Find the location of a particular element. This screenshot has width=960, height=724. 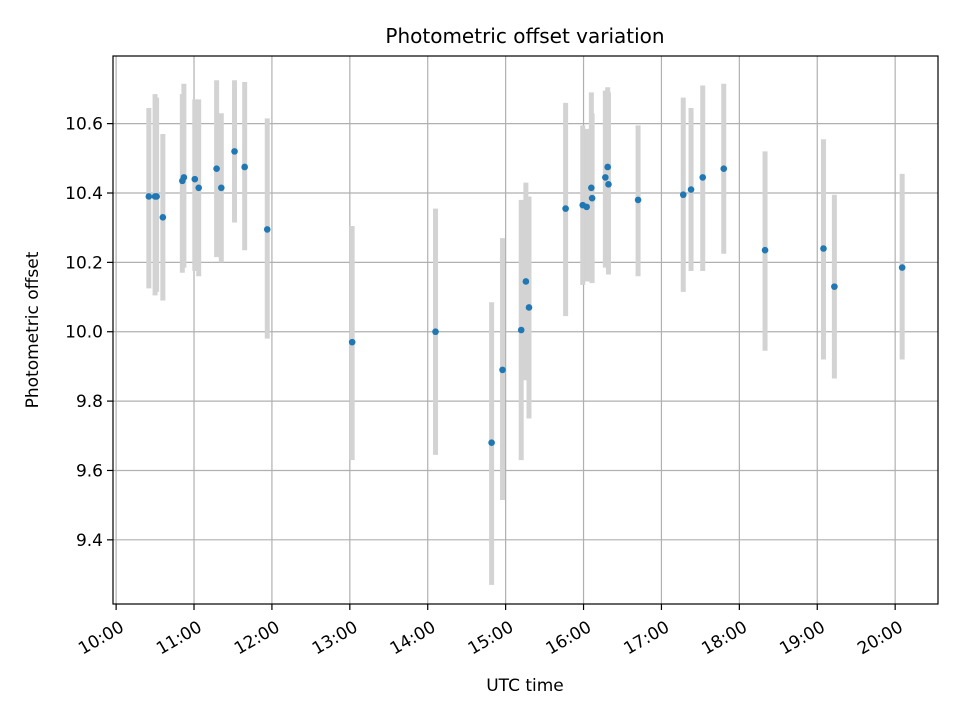

y-tick-label: 9.4 is located at coordinates (89, 541).